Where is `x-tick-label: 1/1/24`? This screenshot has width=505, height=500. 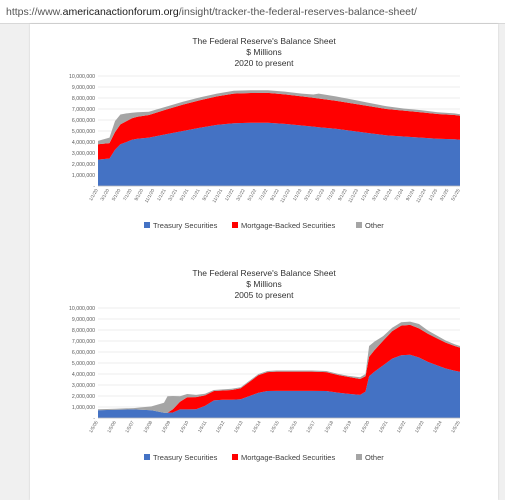
x-tick-label: 1/1/24 is located at coordinates (365, 195).